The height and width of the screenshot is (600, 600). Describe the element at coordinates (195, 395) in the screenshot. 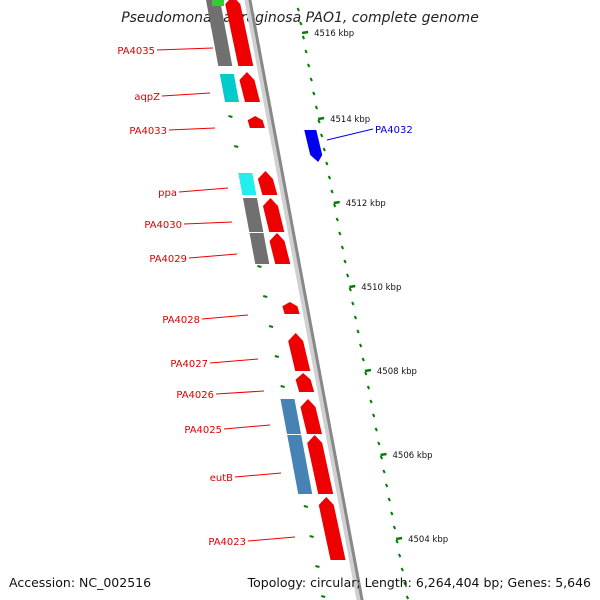

I see `gene-label-pa4026: PA4026` at that location.